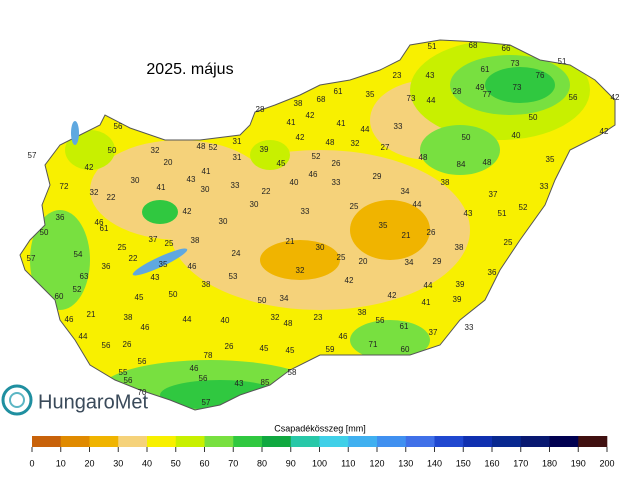 This screenshot has width=640, height=480. I want to click on station-value: 29, so click(437, 261).